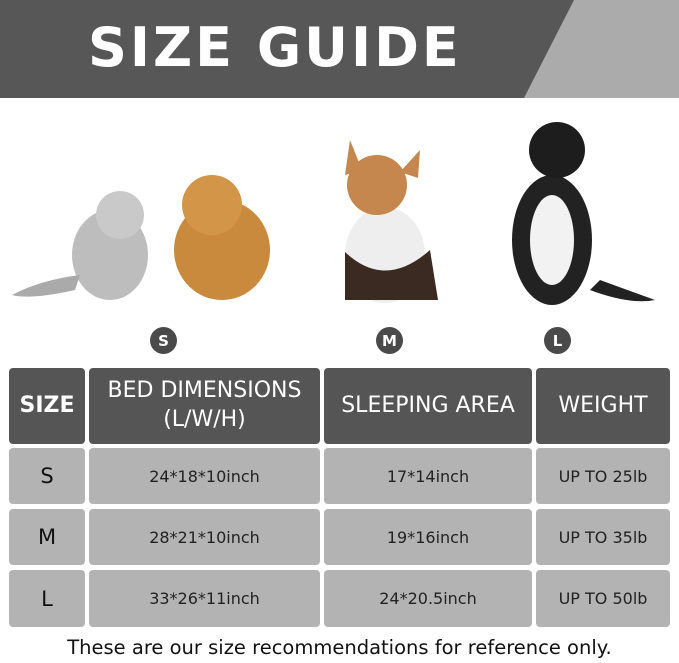 This screenshot has height=663, width=679. Describe the element at coordinates (204, 598) in the screenshot. I see `row-l-dimensions: 33*26*11inch` at that location.